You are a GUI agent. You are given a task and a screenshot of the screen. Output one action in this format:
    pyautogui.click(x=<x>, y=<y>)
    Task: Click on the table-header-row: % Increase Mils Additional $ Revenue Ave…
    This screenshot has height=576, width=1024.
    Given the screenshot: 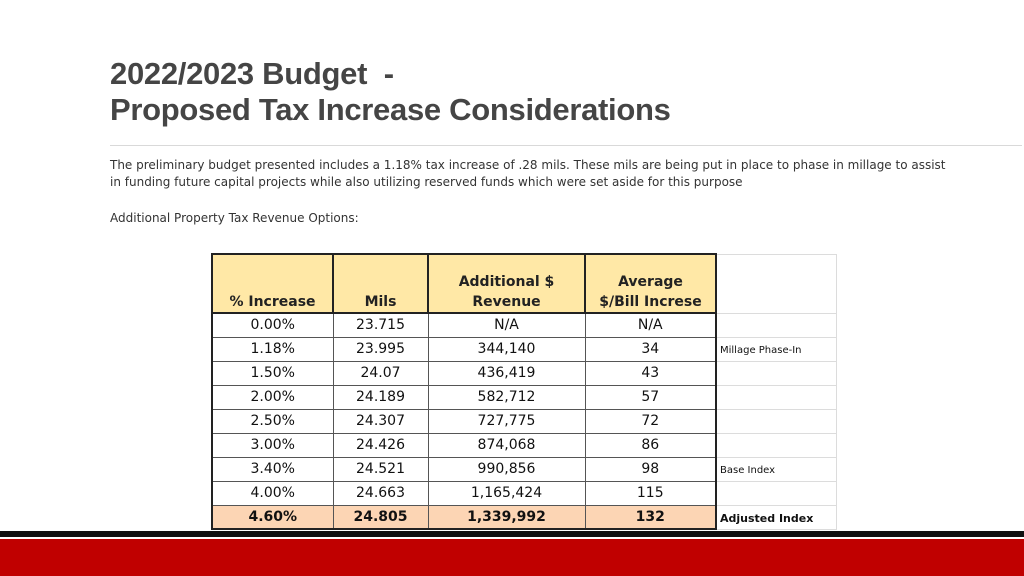 What is the action you would take?
    pyautogui.click(x=524, y=283)
    